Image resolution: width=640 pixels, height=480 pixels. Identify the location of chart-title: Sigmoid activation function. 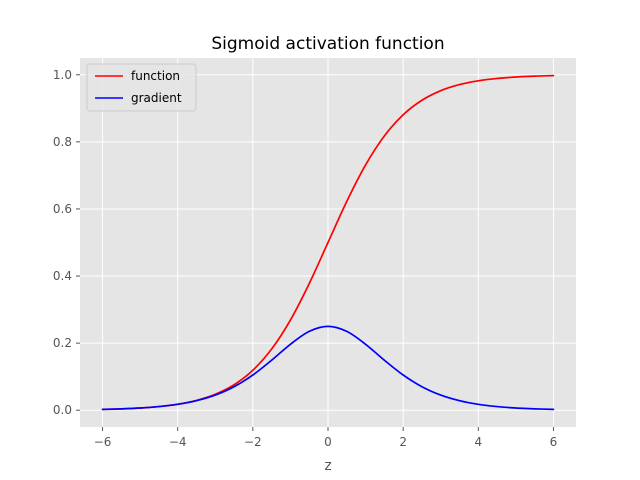
(327, 44).